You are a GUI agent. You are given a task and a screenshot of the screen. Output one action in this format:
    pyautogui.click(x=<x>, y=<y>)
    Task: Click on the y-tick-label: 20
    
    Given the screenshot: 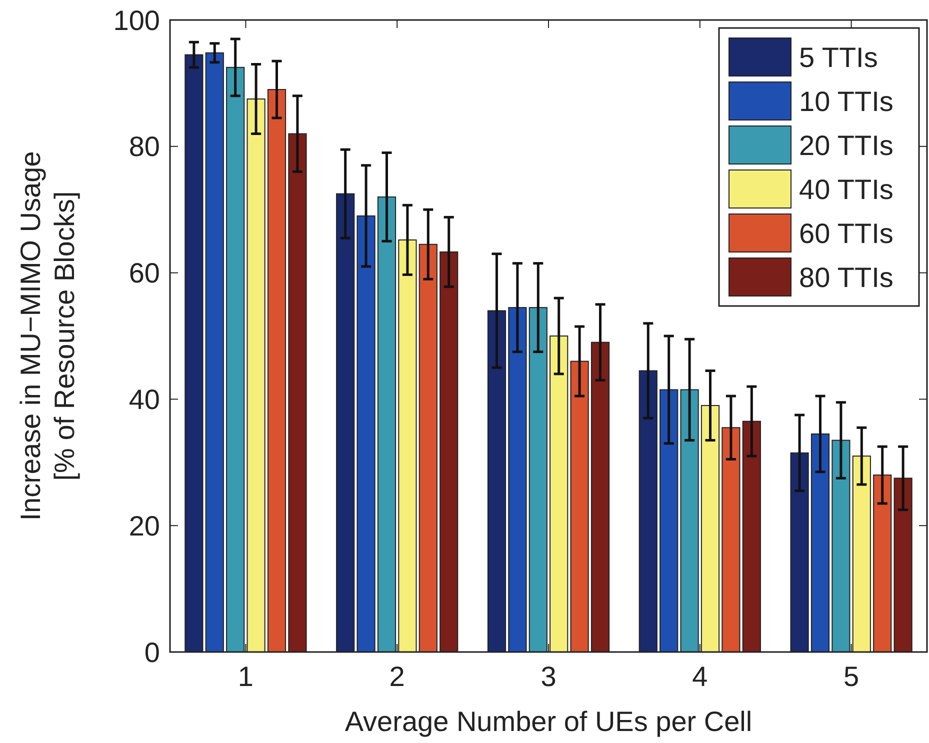 What is the action you would take?
    pyautogui.click(x=144, y=526)
    